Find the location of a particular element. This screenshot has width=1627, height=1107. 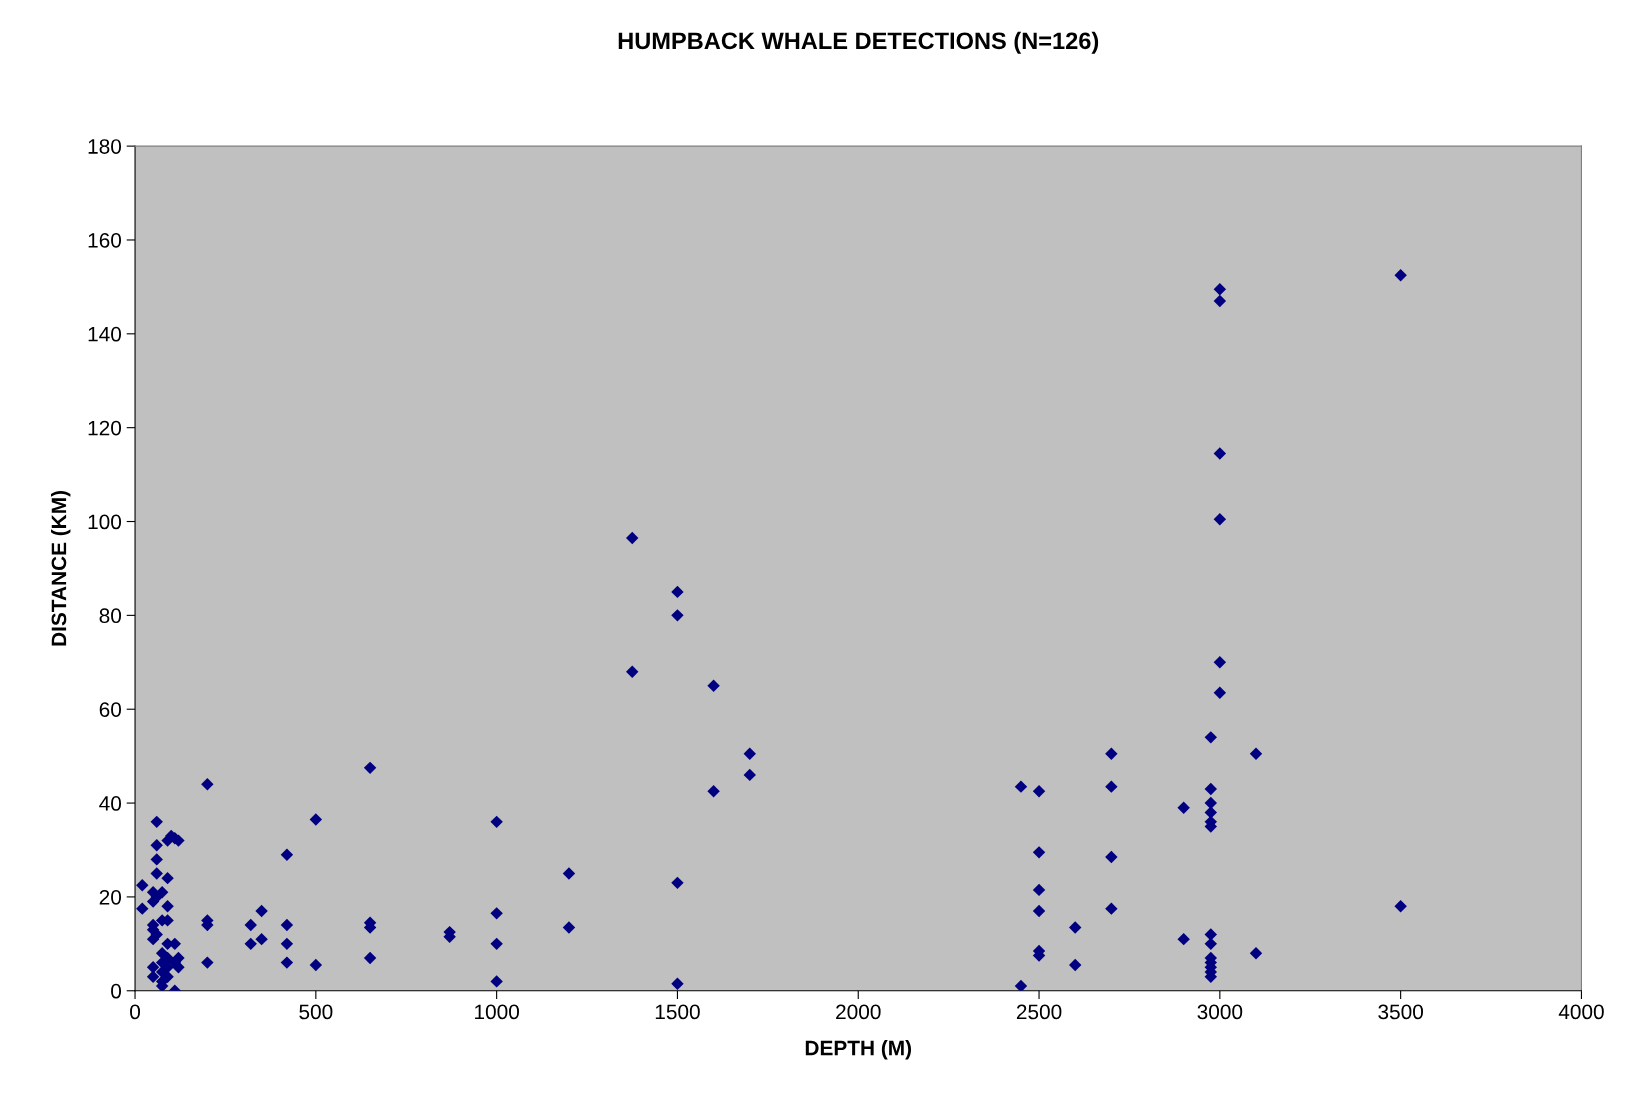

x-tick-label: 3000 is located at coordinates (1220, 1012).